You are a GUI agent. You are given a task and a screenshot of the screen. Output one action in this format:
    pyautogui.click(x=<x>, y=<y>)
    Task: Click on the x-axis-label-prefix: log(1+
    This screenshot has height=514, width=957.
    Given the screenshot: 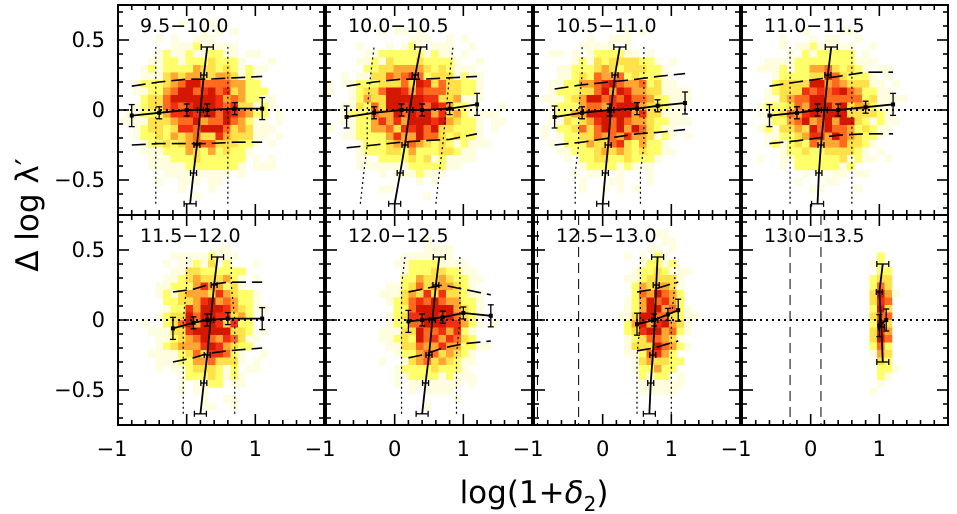 What is the action you would take?
    pyautogui.click(x=512, y=493)
    